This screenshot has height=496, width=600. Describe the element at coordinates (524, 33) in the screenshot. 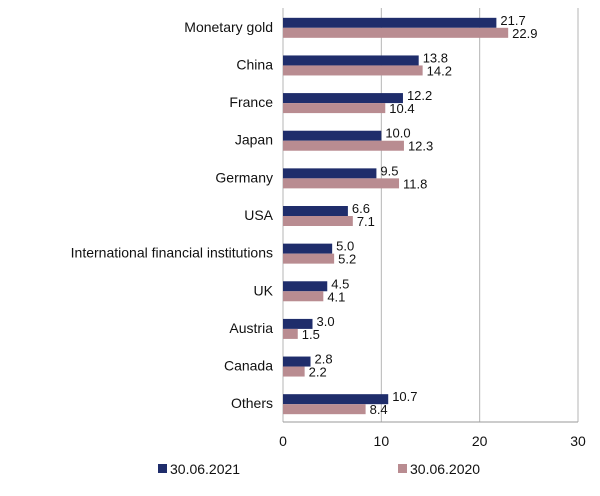

I see `value-label: 22.9` at that location.